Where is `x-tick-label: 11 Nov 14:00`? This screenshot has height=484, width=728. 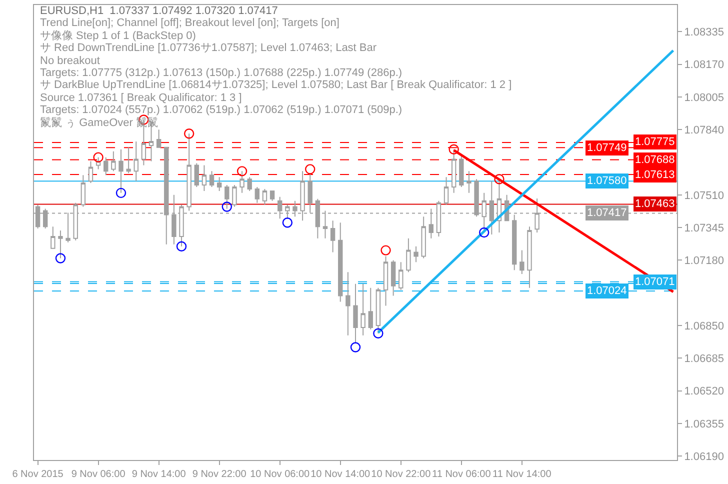 x-tick-label: 11 Nov 14:00 is located at coordinates (522, 474).